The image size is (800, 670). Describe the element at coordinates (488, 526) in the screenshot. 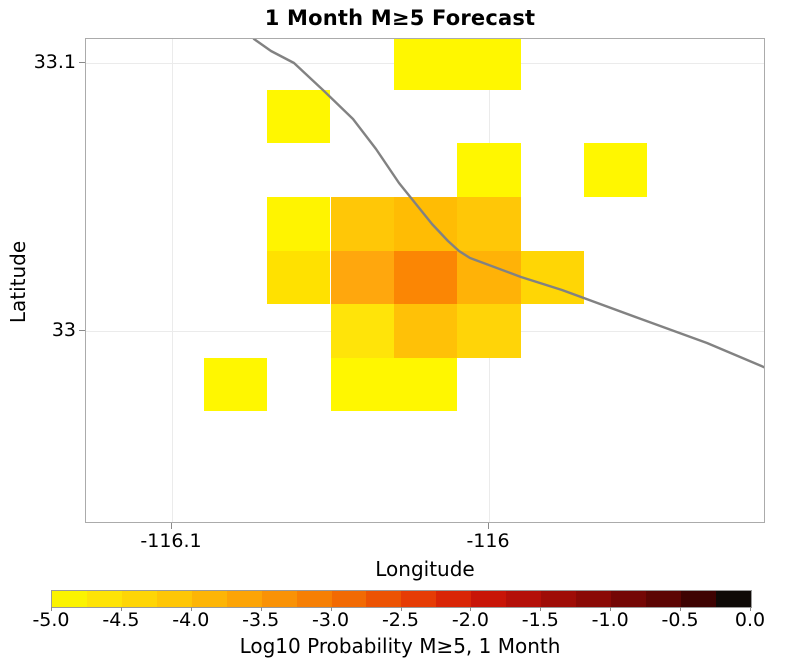

I see `x-tickmark--116` at that location.